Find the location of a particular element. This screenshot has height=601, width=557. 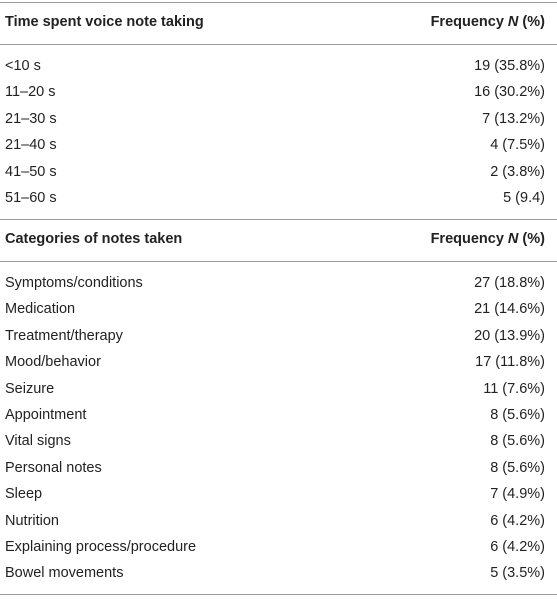

row-frequency: 5 (9.4) is located at coordinates (524, 198).